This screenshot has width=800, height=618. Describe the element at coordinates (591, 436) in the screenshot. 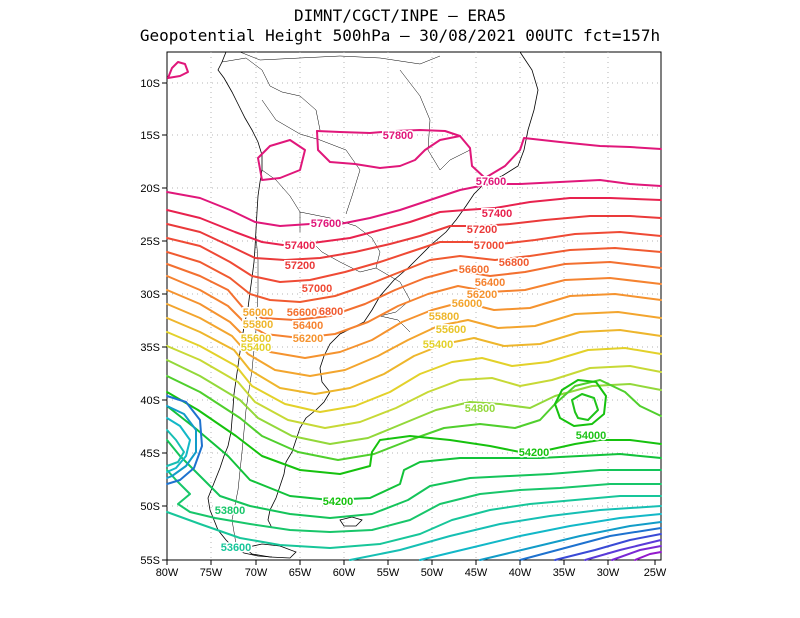

I see `contour-label: 54000` at that location.